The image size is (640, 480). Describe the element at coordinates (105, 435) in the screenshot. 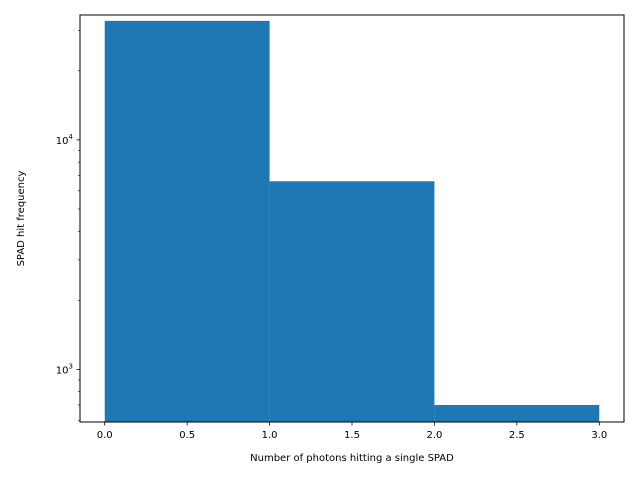

I see `x-tick-label: 0.0` at that location.